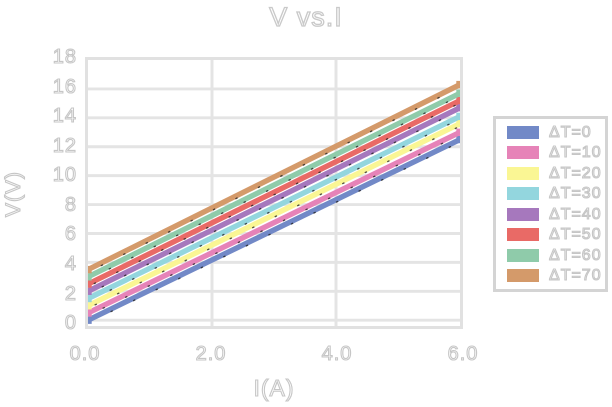  What do you see at coordinates (575, 235) in the screenshot?
I see `legend-label: ΔT=50` at bounding box center [575, 235].